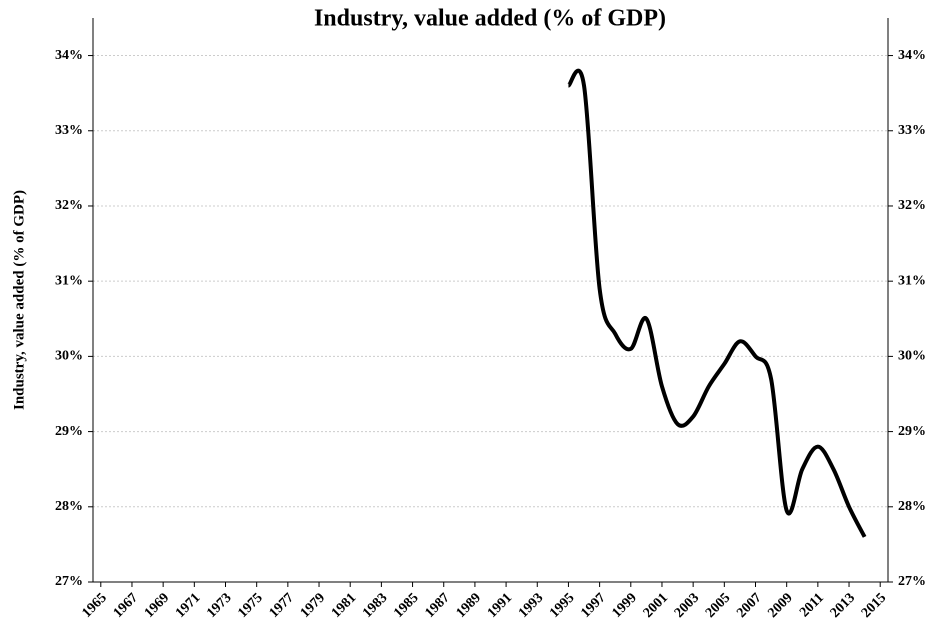  Describe the element at coordinates (912, 130) in the screenshot. I see `y2-tick-label: 33%` at that location.